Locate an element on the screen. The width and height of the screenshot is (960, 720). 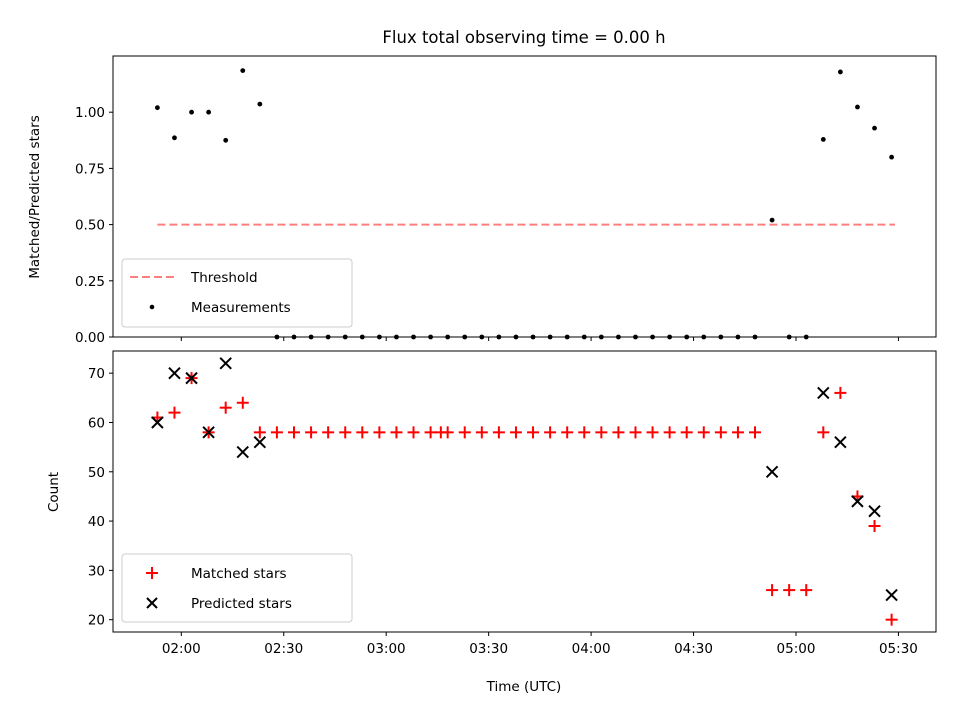
bottom-y-axis-label: Count is located at coordinates (54, 492).